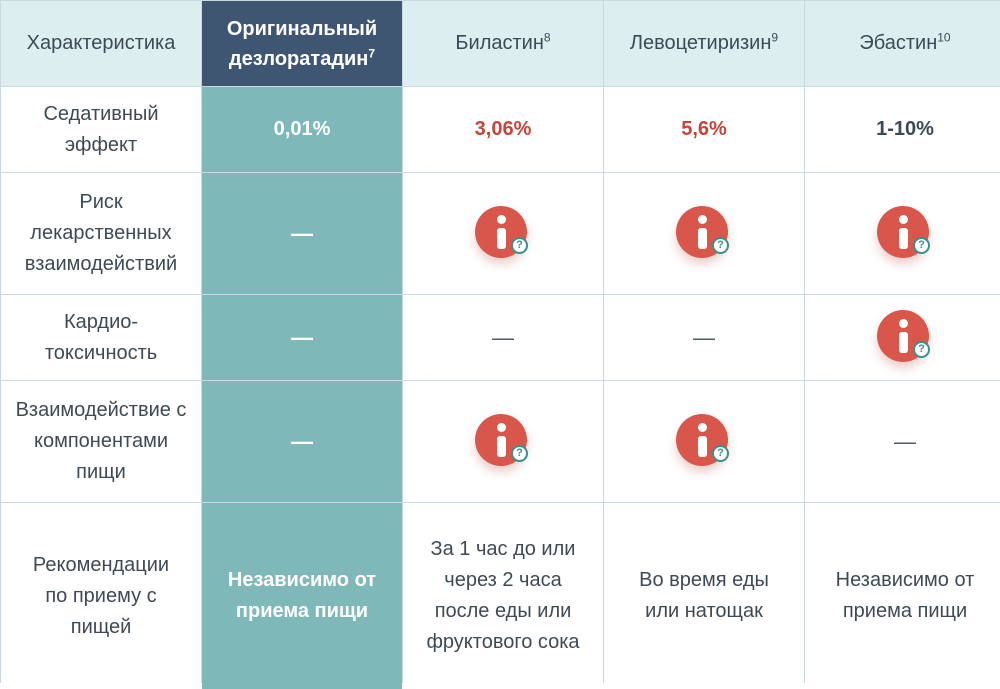 The width and height of the screenshot is (1000, 689). I want to click on header-bilastine: Биластин8, so click(503, 43).